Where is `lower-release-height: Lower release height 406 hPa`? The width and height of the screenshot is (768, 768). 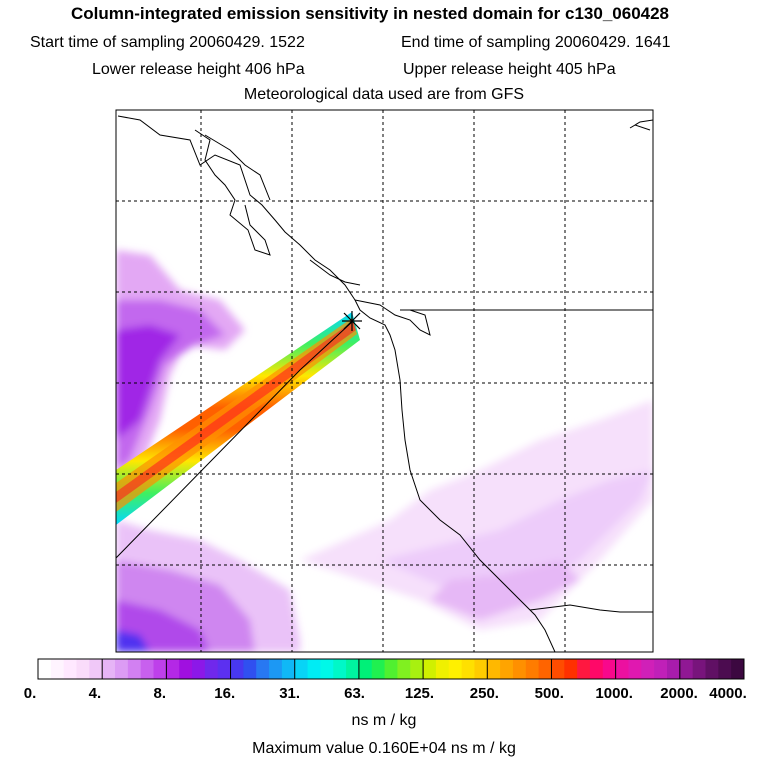
lower-release-height: Lower release height 406 hPa is located at coordinates (198, 69).